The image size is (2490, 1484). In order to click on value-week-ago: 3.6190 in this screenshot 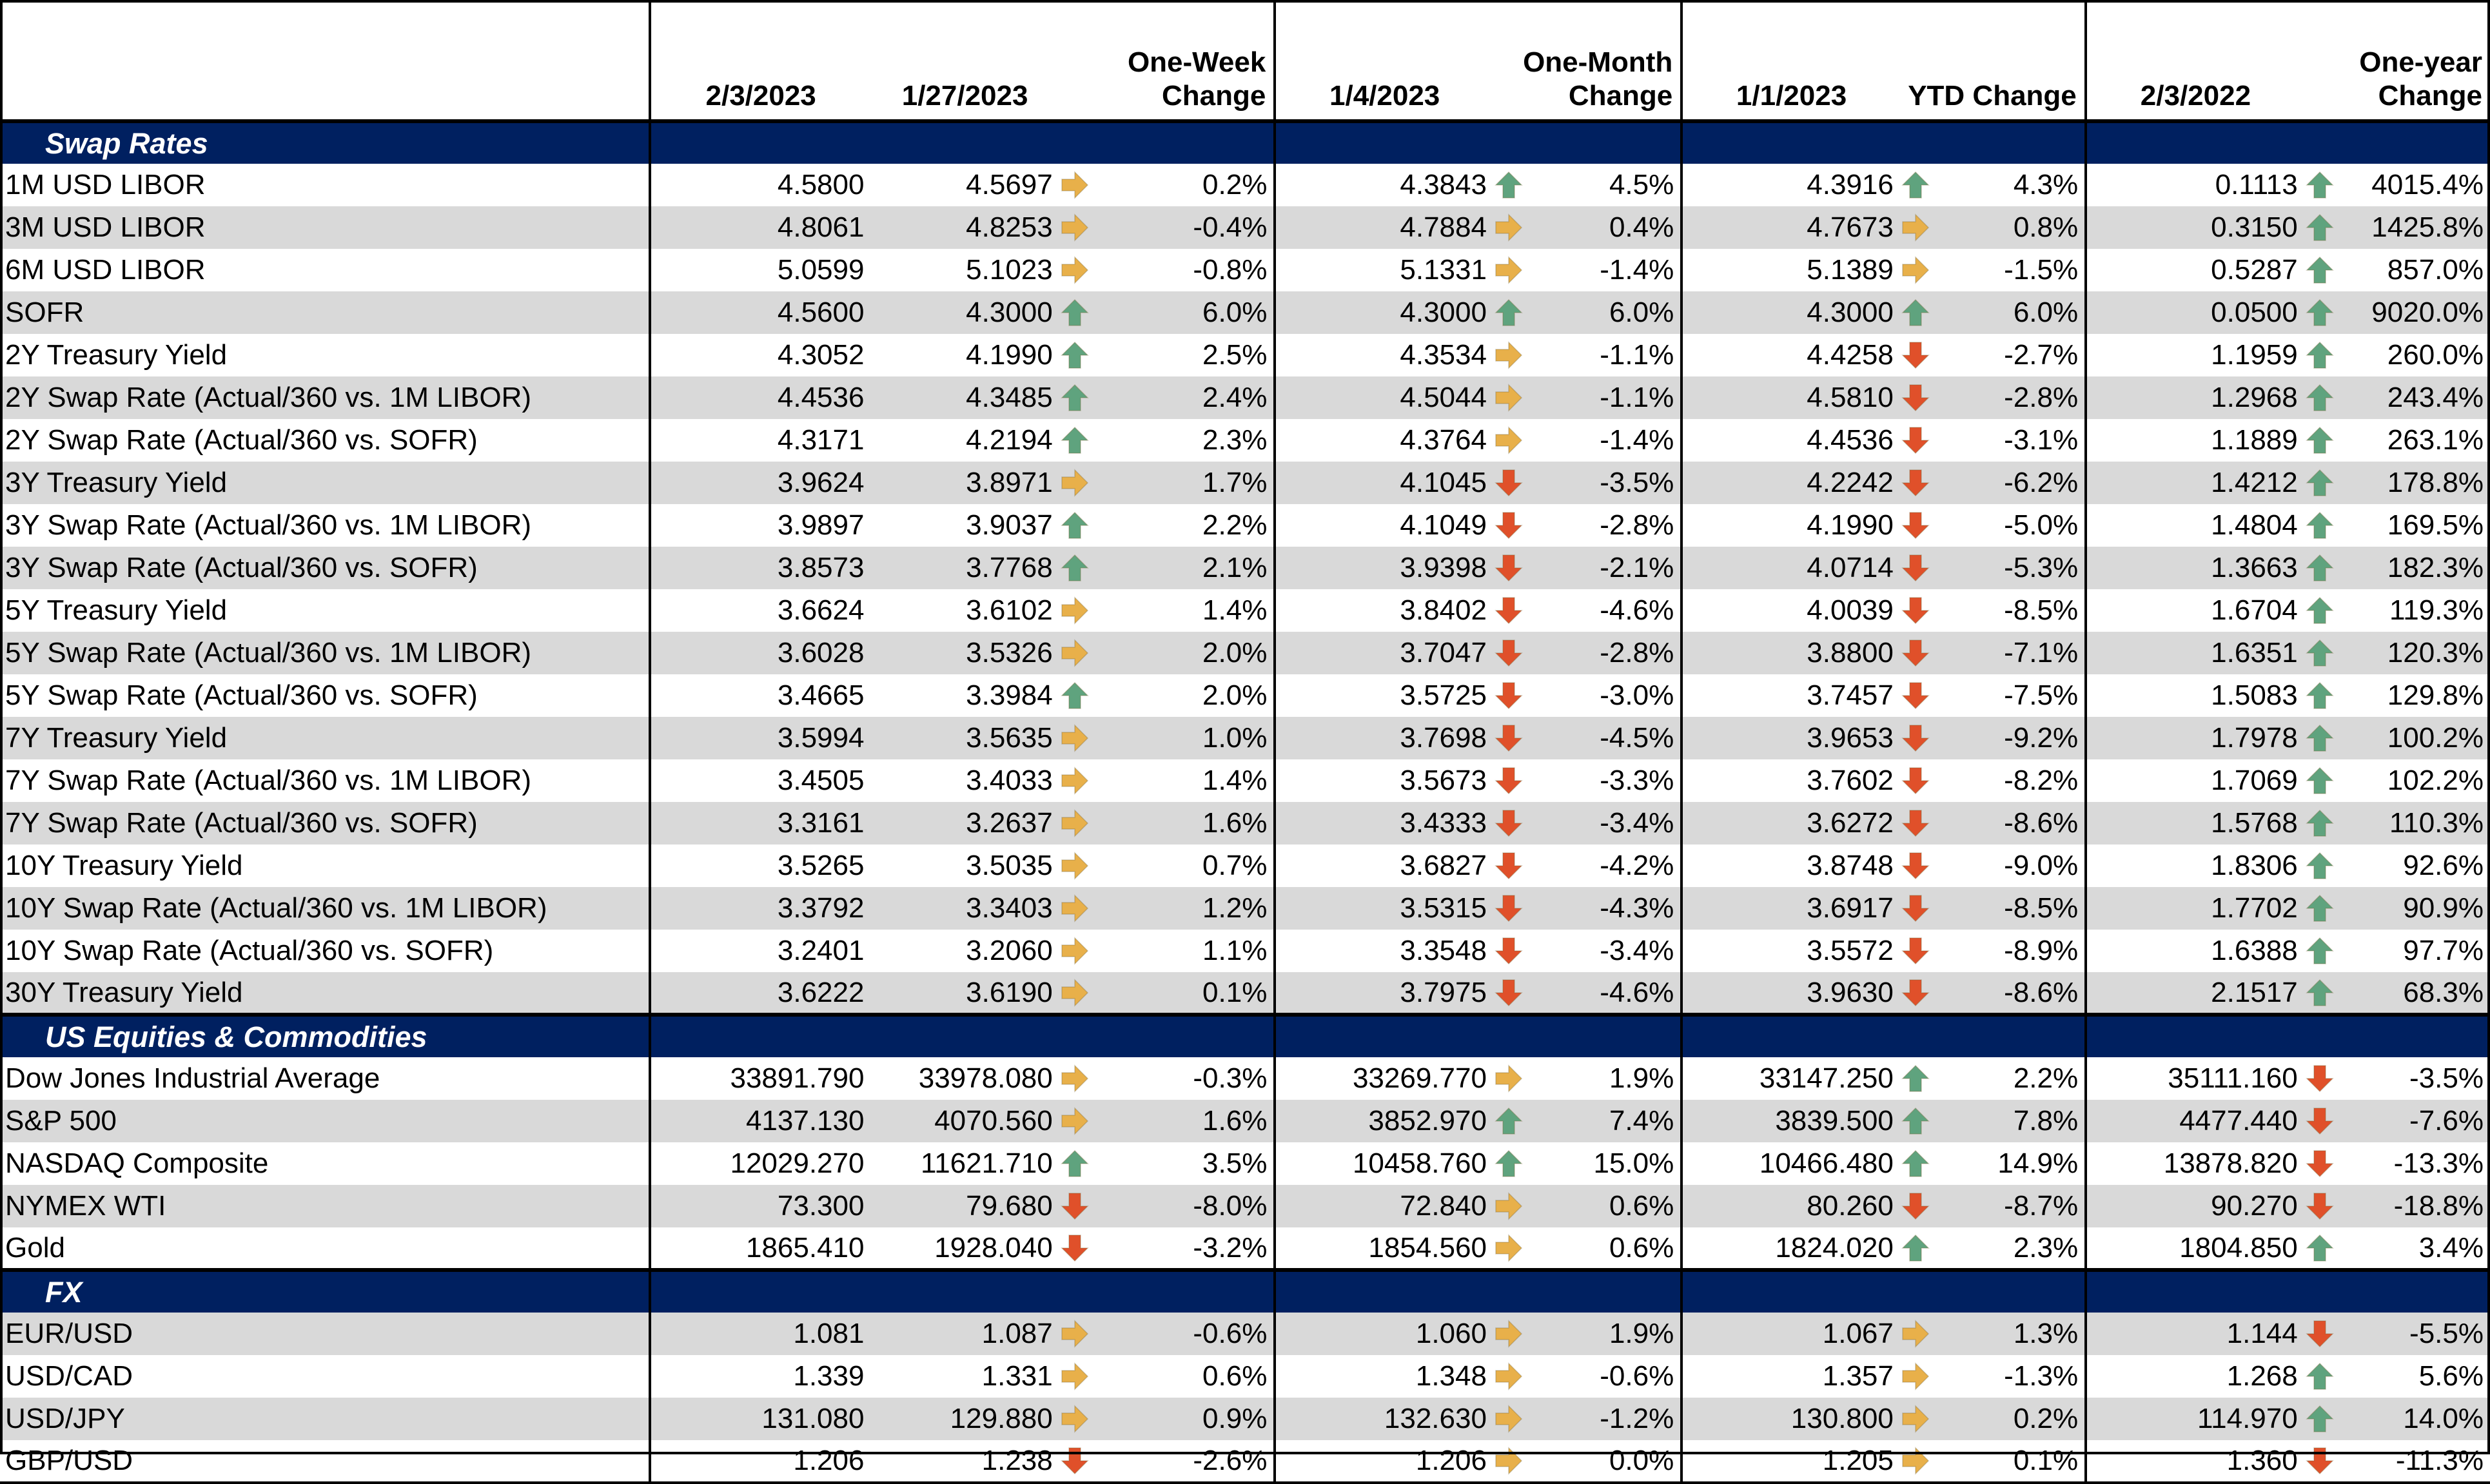, I will do `click(964, 993)`.